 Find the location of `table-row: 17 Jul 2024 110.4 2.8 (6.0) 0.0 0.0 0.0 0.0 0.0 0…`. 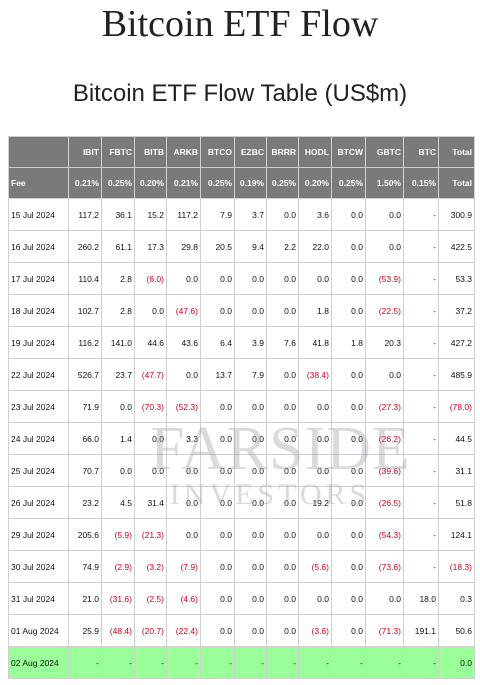

table-row: 17 Jul 2024 110.4 2.8 (6.0) 0.0 0.0 0.0 0.0 0.0 0… is located at coordinates (241, 278).